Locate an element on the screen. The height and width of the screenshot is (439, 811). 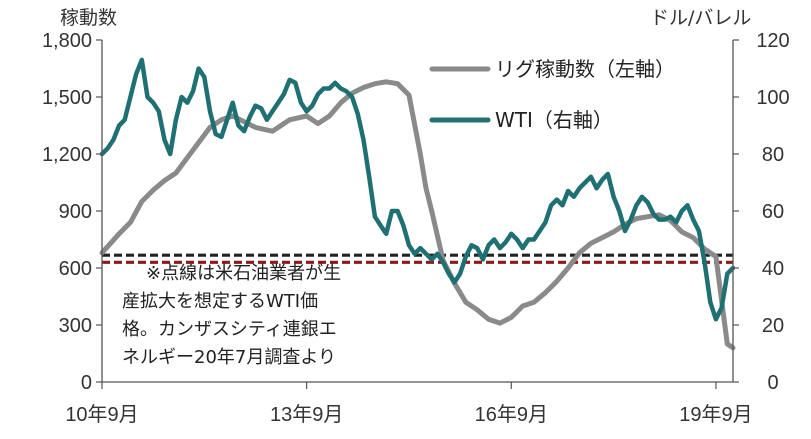
right-tick-label: 60 is located at coordinates (773, 212).